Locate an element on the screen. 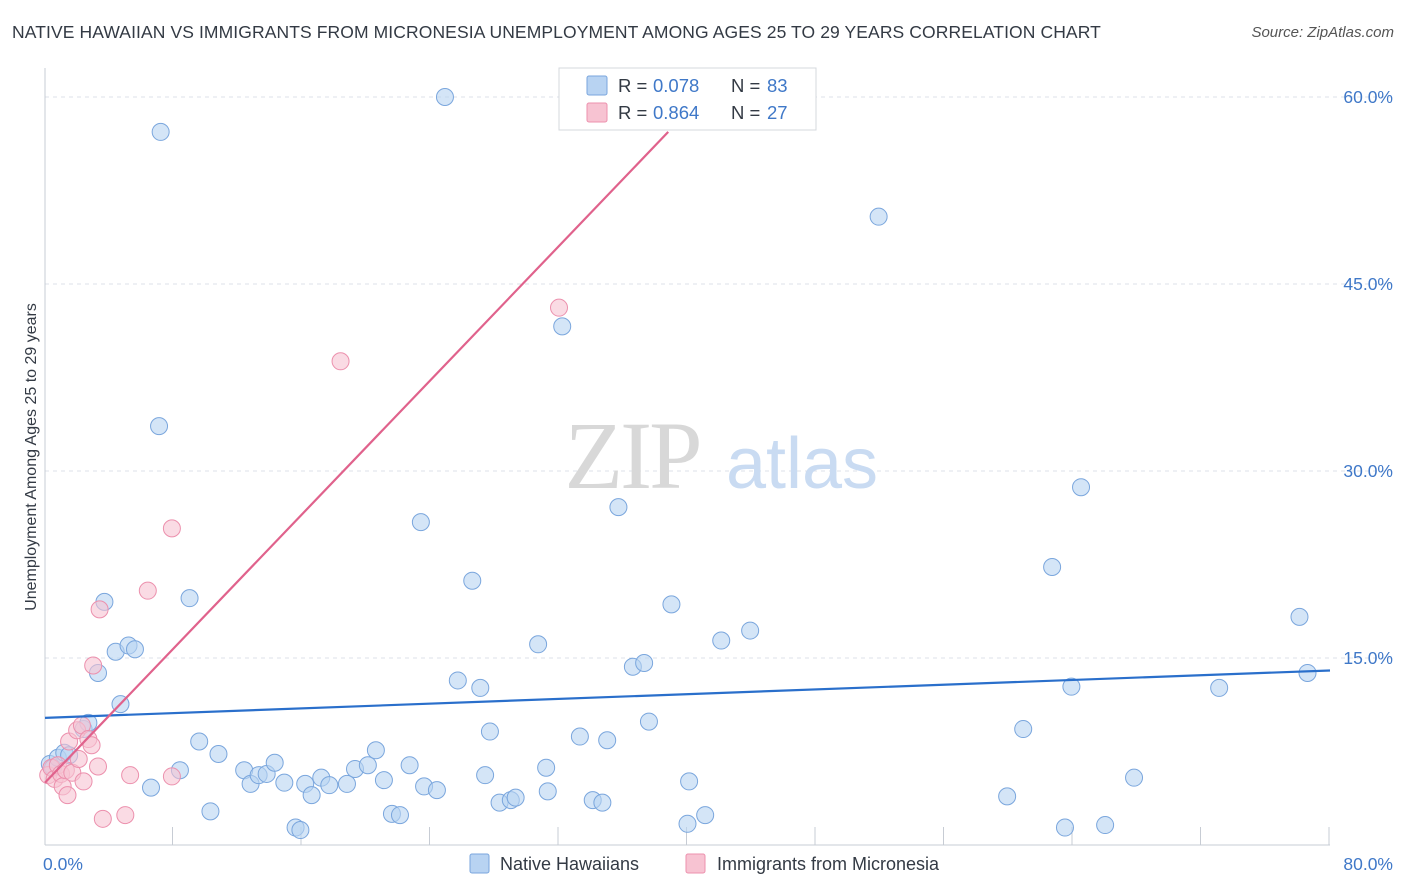 The image size is (1406, 892). y-axis-label: Unemployment Among Ages 25 to 29 years is located at coordinates (31, 457).